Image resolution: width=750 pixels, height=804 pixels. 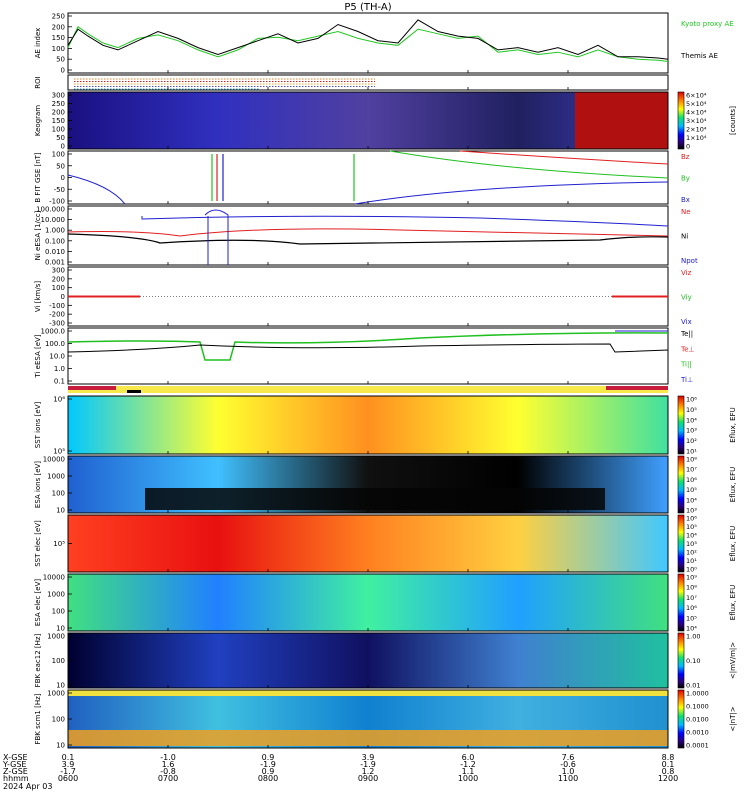 I want to click on bfield-ylabel: B FIT GSE [nT], so click(x=38, y=177).